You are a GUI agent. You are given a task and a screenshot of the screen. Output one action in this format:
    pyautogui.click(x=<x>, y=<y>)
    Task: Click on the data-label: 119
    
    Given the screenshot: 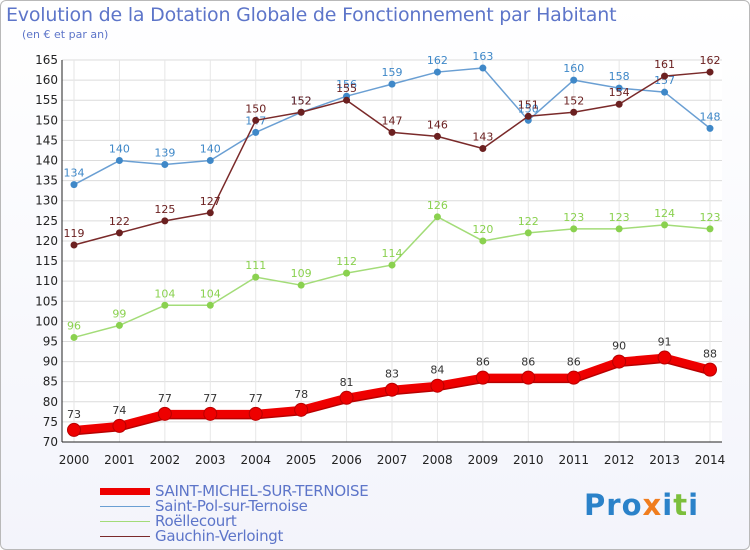 What is the action you would take?
    pyautogui.click(x=74, y=233)
    